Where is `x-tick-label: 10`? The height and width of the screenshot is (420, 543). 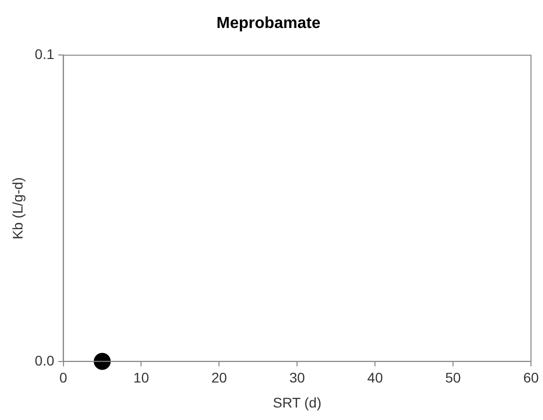
x-tick-label: 10 is located at coordinates (141, 378).